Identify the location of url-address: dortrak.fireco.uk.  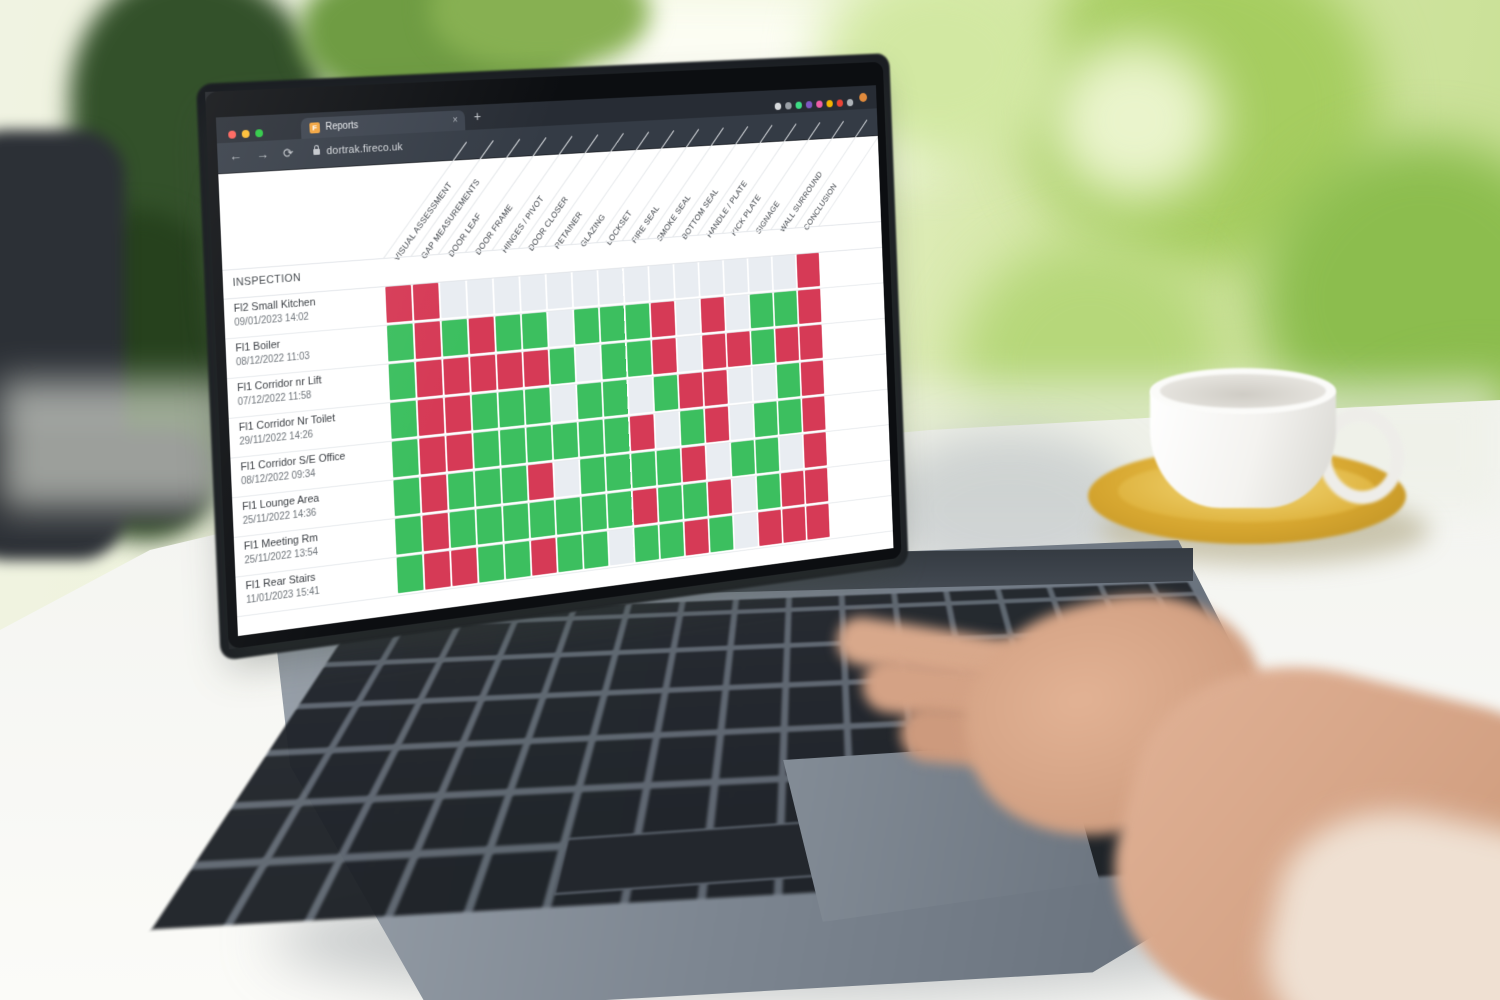
(365, 149).